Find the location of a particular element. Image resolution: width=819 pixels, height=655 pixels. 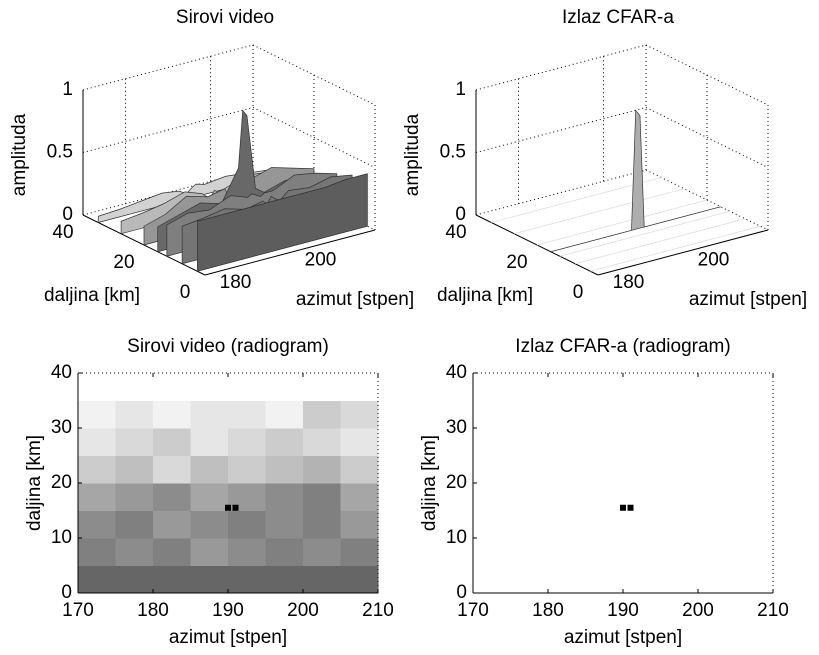

x-tick-label: 170 is located at coordinates (473, 610).